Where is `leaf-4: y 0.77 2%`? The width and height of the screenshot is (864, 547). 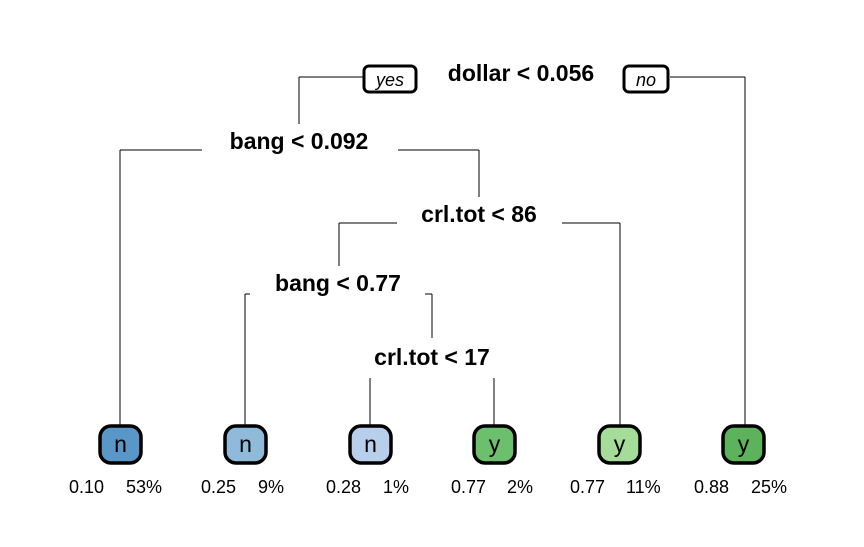
leaf-4: y 0.77 2% is located at coordinates (492, 460).